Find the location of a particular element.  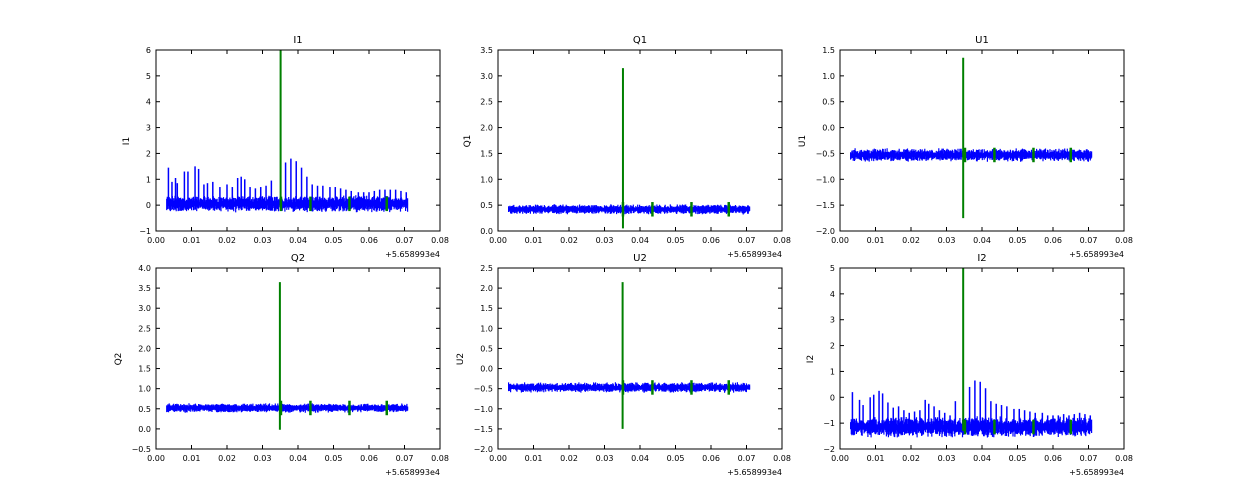

y-axis-label: U2 is located at coordinates (461, 359).